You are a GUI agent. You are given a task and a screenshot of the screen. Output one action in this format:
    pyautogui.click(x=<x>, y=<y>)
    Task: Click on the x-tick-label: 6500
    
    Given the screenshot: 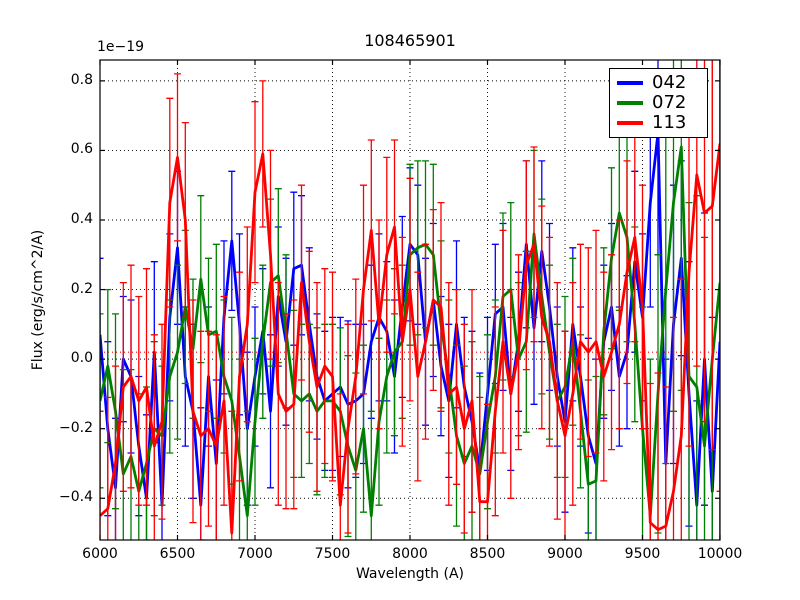 What is the action you would take?
    pyautogui.click(x=177, y=554)
    